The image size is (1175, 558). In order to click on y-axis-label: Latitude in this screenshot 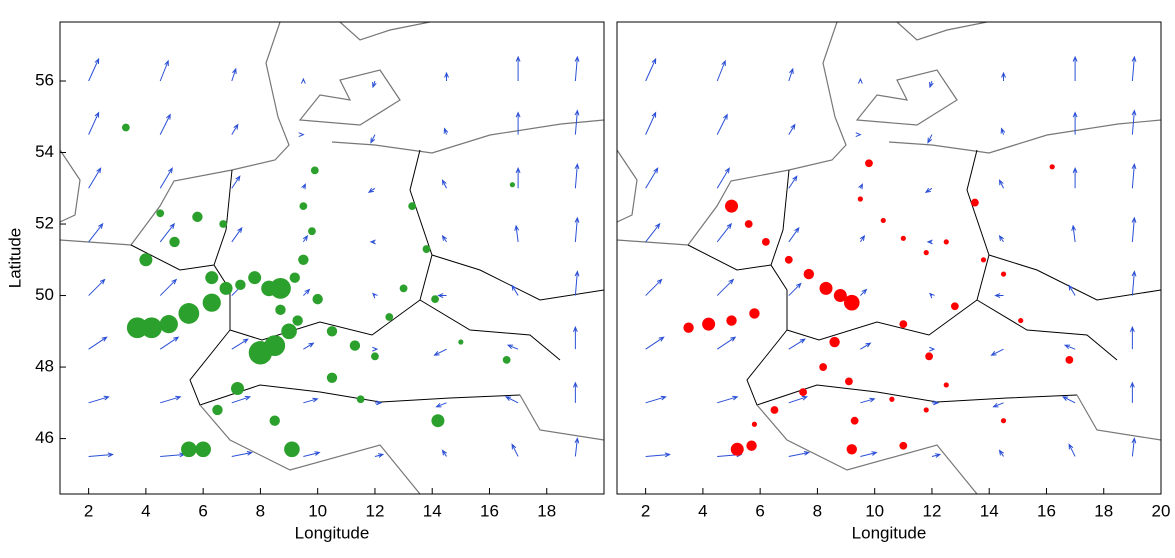, I will do `click(14, 258)`.